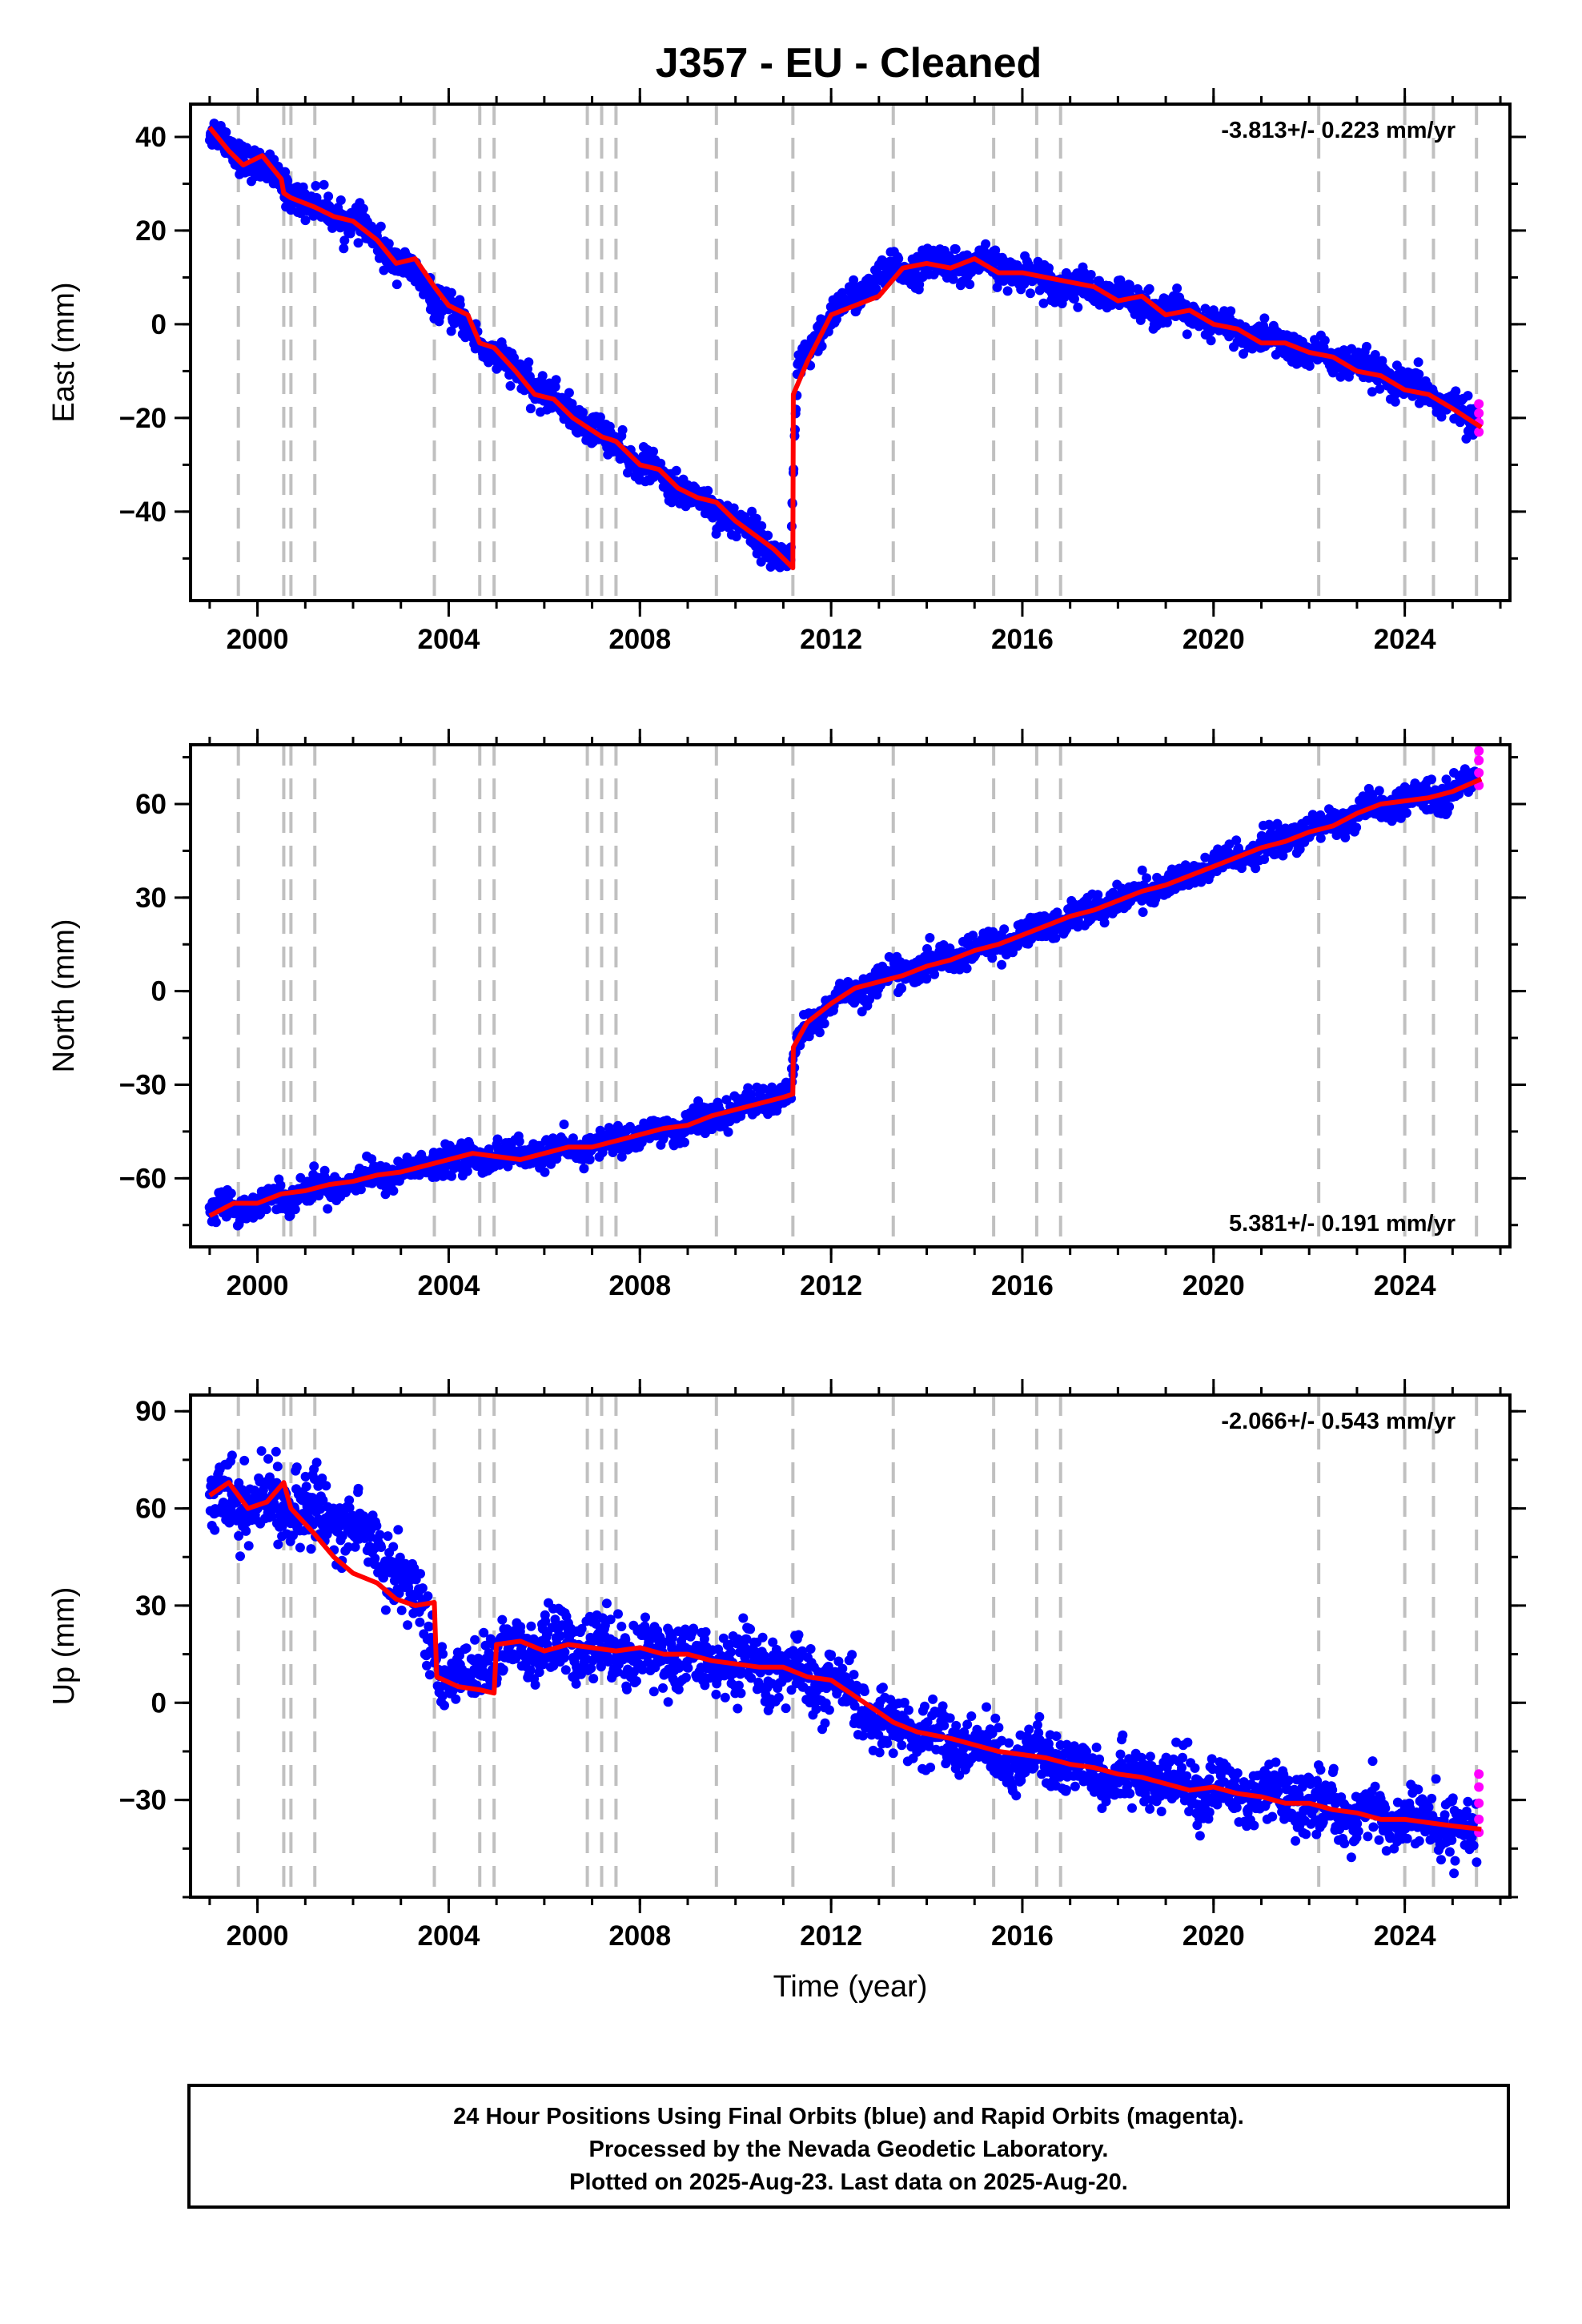  I want to click on y-tick-label: 40, so click(151, 137).